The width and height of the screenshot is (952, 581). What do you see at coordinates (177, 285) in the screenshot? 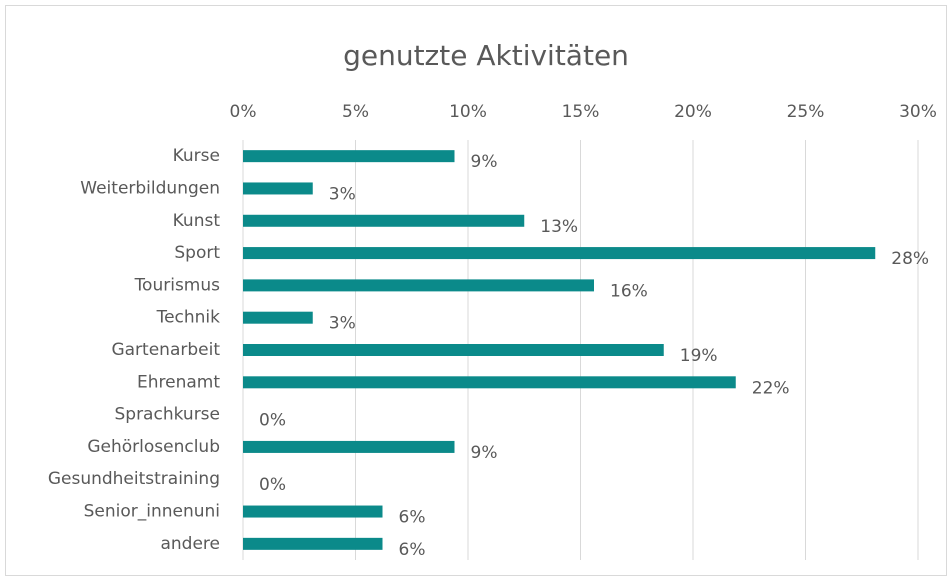
I see `y-tick-label: Tourismus` at bounding box center [177, 285].